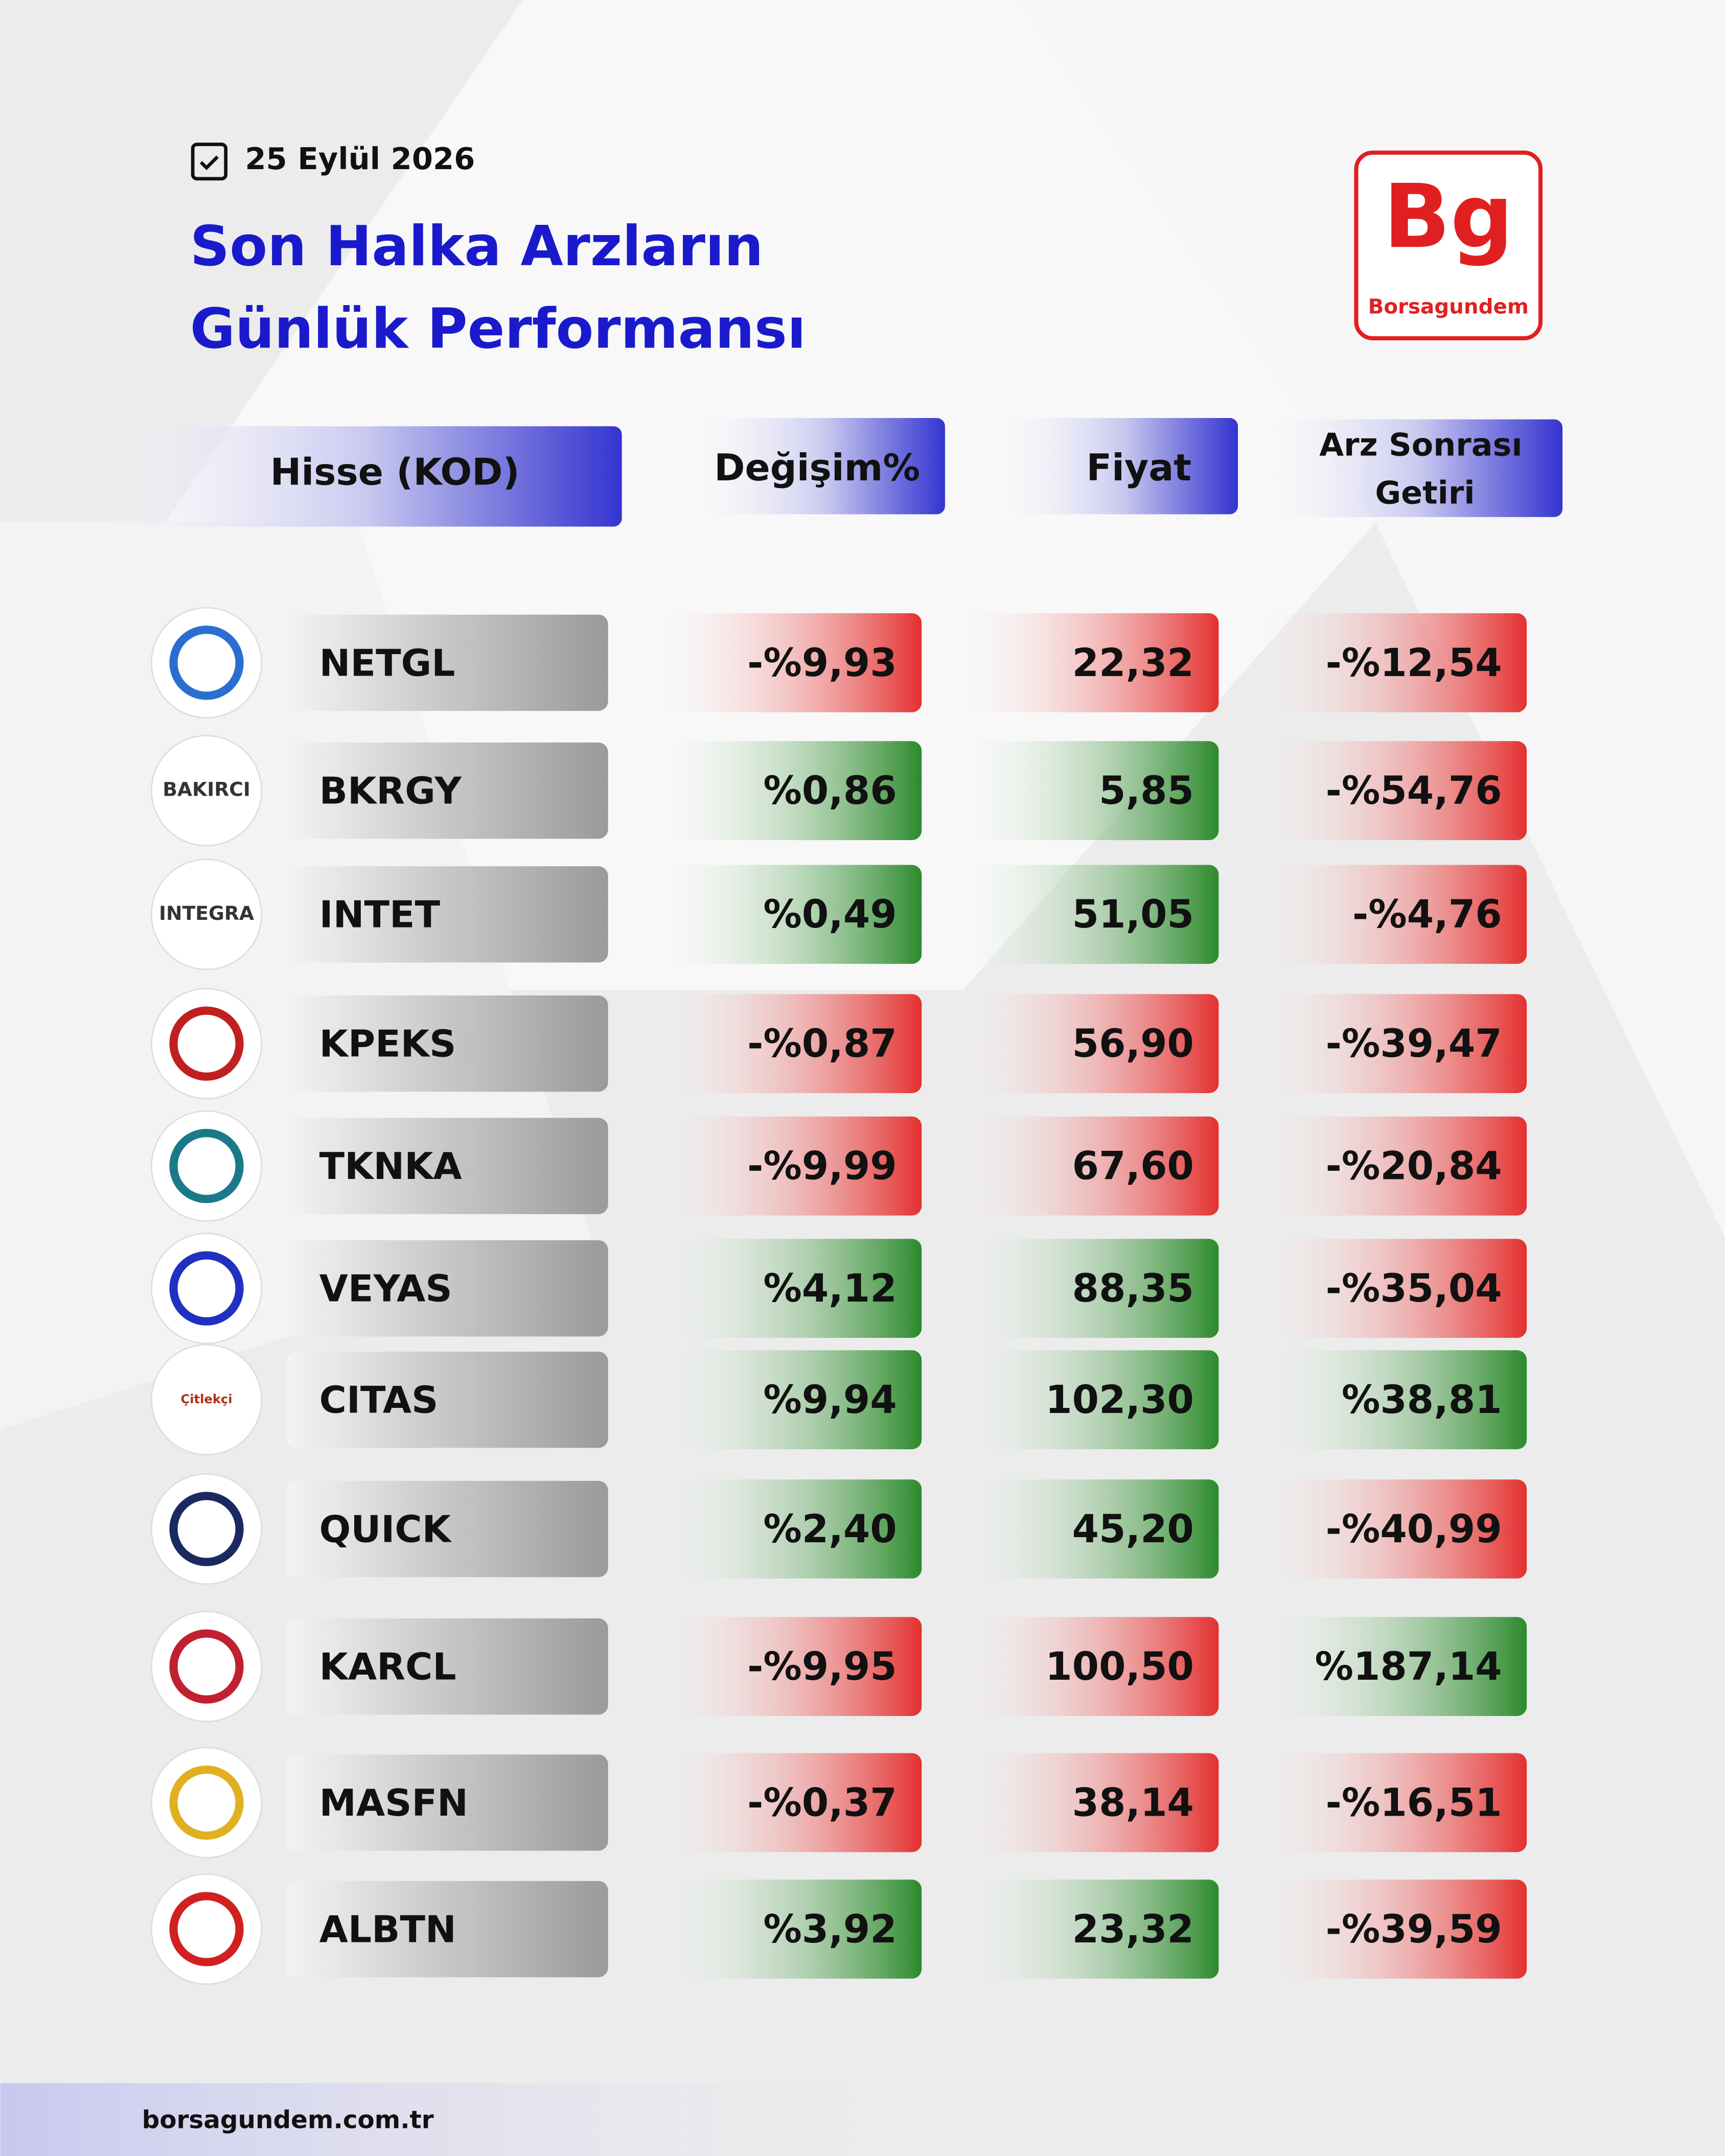 This screenshot has width=1725, height=2156. What do you see at coordinates (1414, 1529) in the screenshot?
I see `return-value: -%40,99` at bounding box center [1414, 1529].